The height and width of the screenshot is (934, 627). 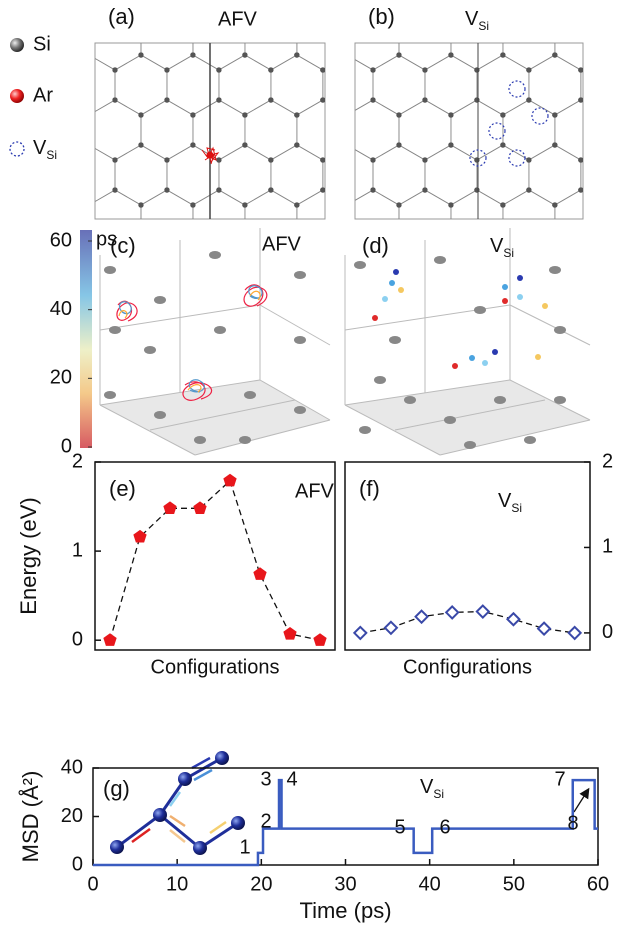 What do you see at coordinates (581, 800) in the screenshot?
I see `annotation-arrow` at bounding box center [581, 800].